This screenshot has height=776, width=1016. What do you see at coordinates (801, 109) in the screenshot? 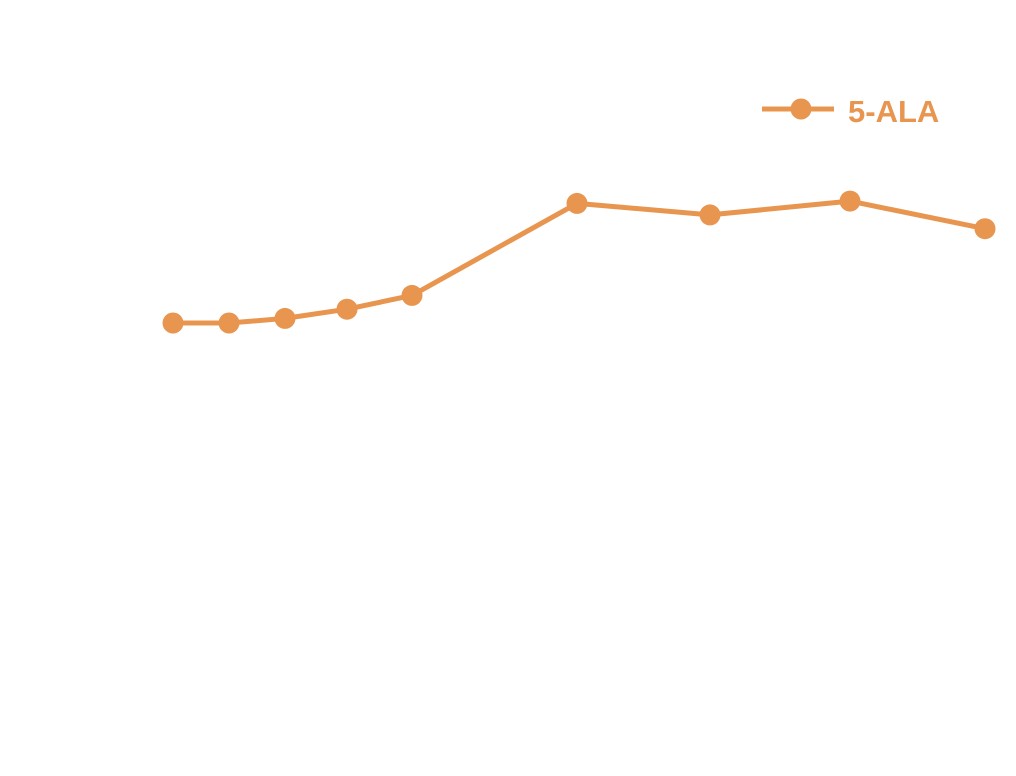
I see `legend-marker-swatch` at bounding box center [801, 109].